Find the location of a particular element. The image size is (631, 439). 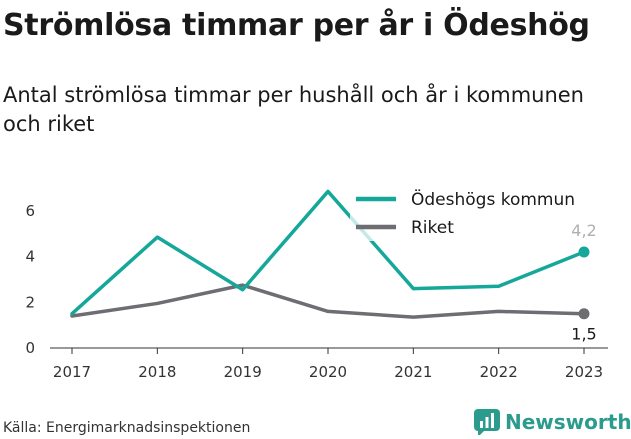

y-tick-label: 0 is located at coordinates (30, 348).